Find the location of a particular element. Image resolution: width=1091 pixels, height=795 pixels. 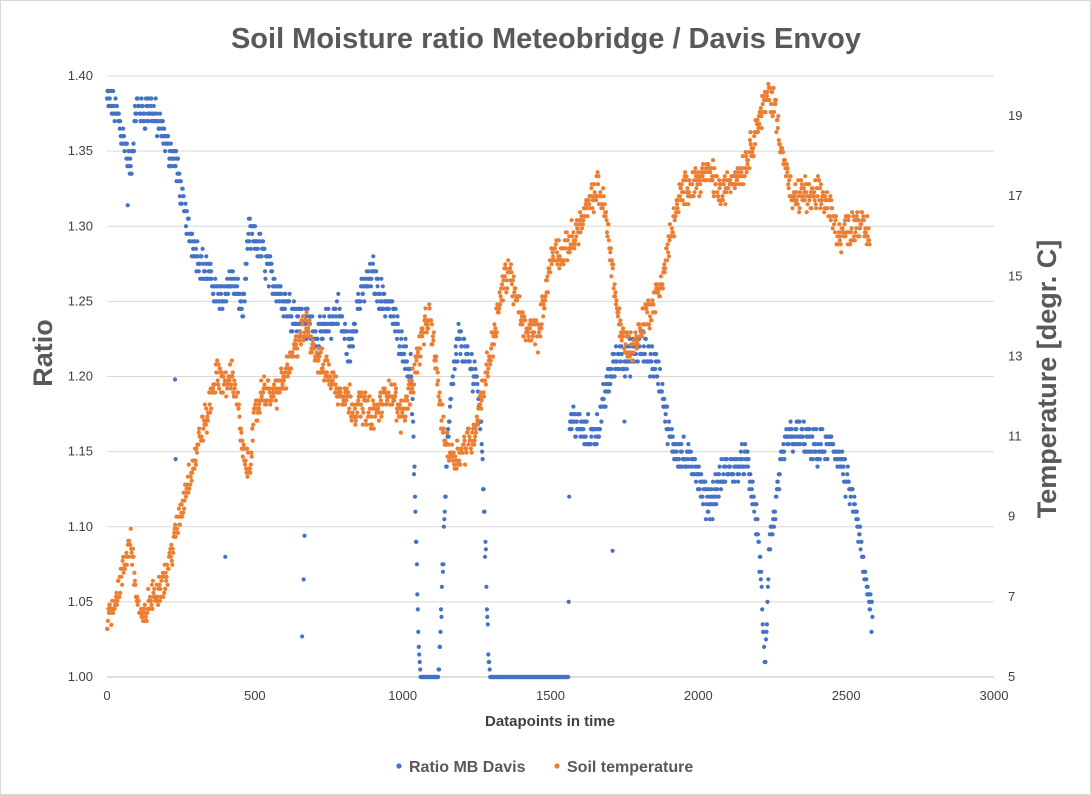

x-tick-label: 1000 is located at coordinates (402, 695).